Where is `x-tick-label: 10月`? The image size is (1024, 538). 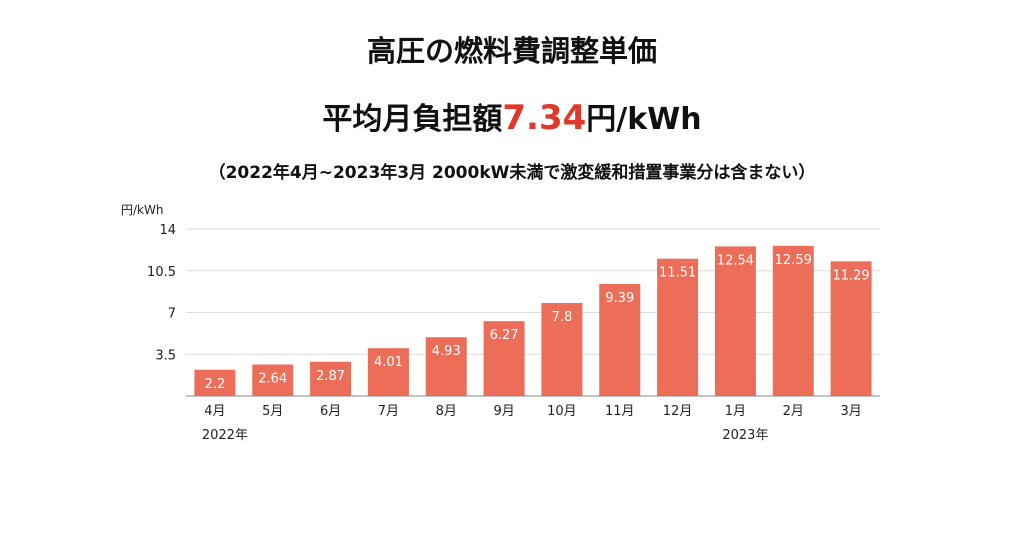
x-tick-label: 10月 is located at coordinates (562, 411).